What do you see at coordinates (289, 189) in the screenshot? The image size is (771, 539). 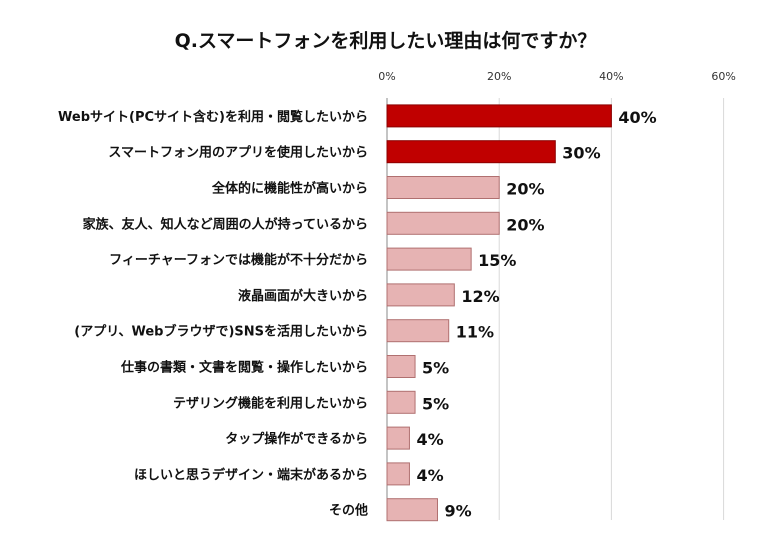 I see `category-label: 全体的に機能性が高いから` at bounding box center [289, 189].